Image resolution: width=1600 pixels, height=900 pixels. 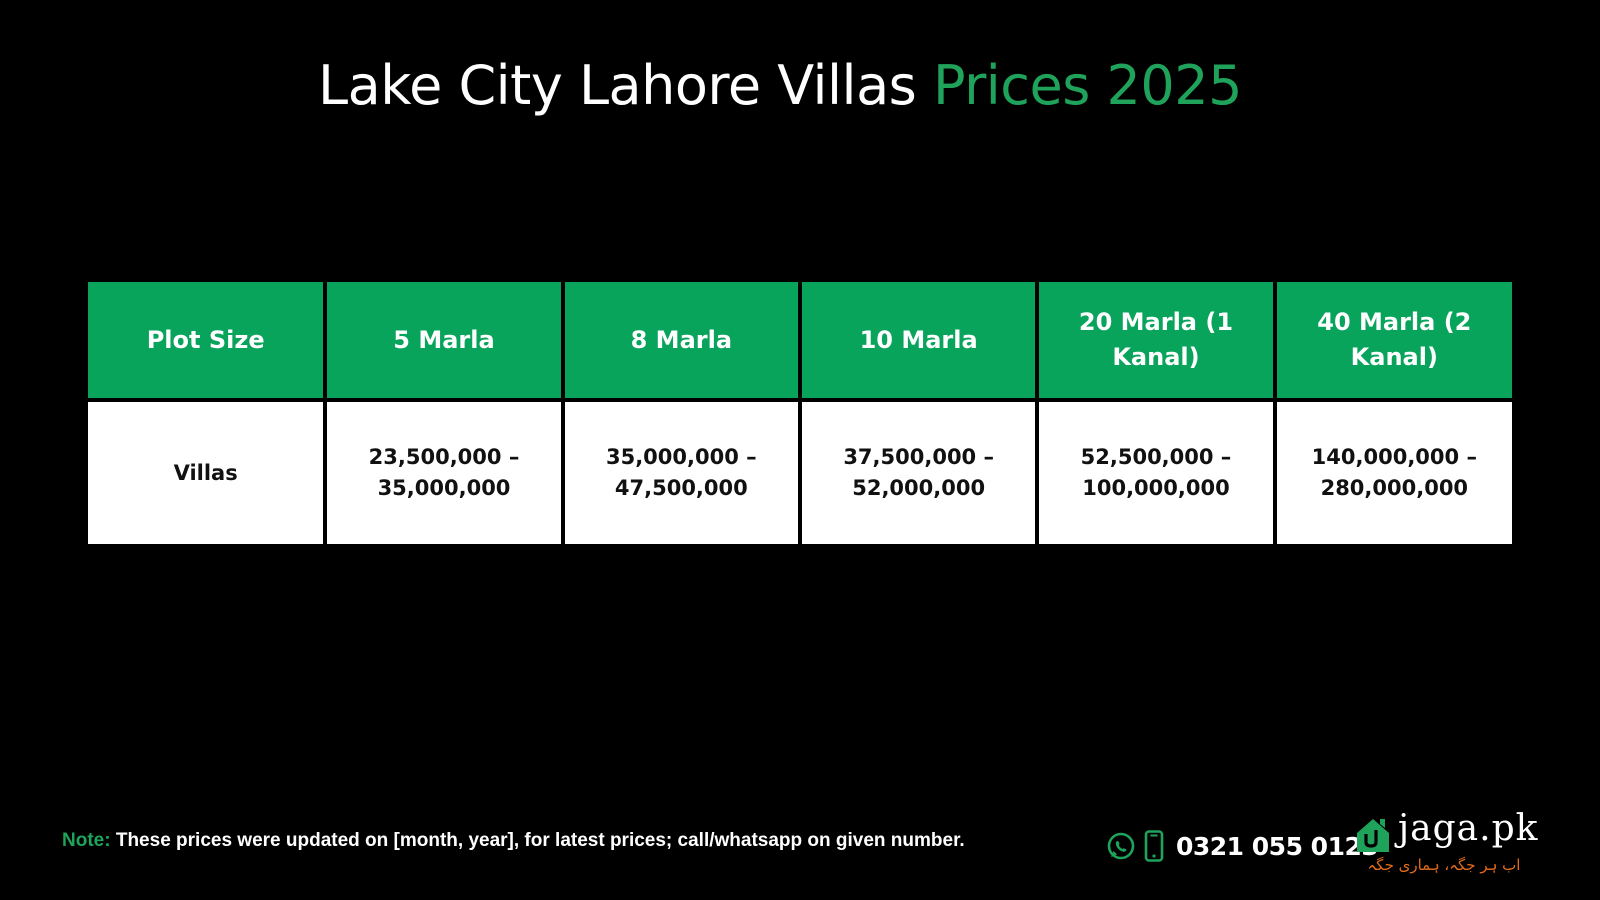 I want to click on header-40-marla: 40 Marla (2 Kanal), so click(x=1392, y=342).